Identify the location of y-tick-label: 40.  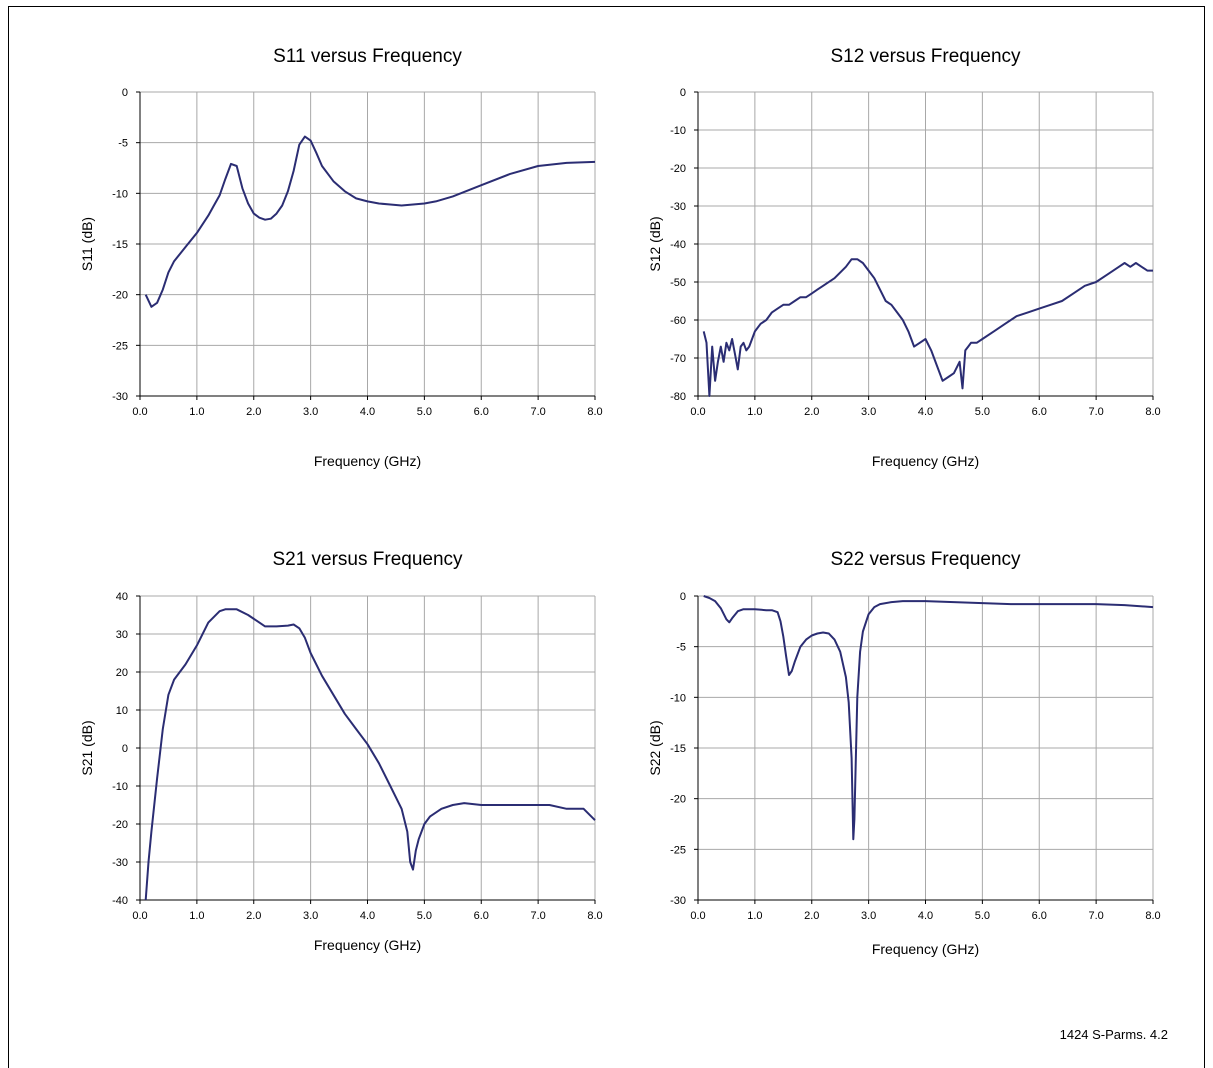
(122, 597).